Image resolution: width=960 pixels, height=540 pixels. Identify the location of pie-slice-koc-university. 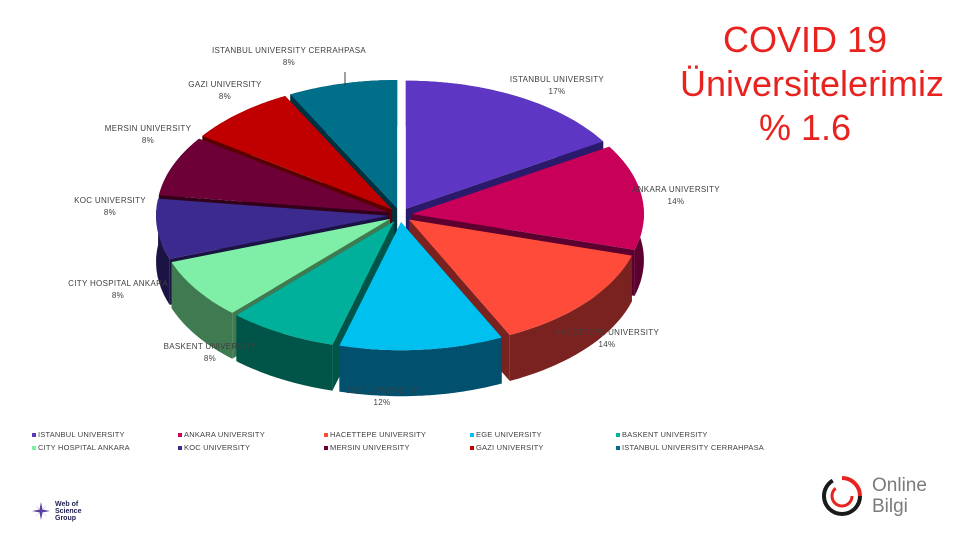
(272, 228).